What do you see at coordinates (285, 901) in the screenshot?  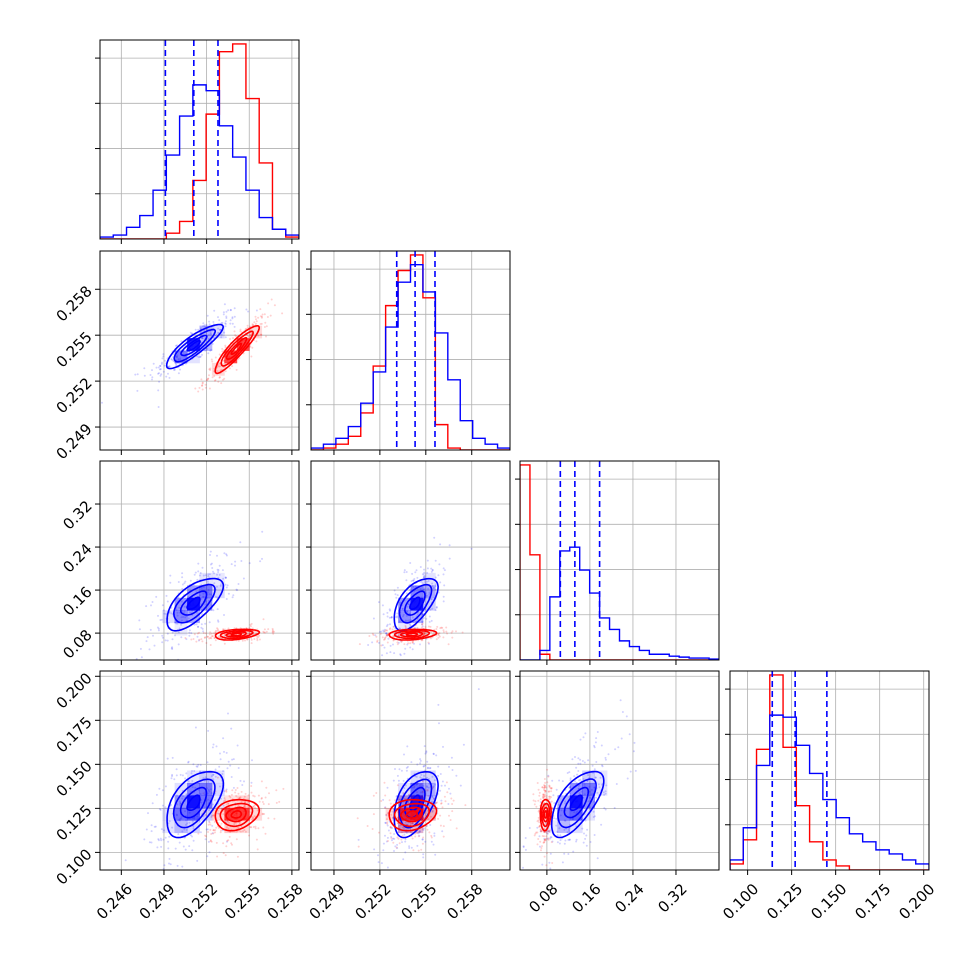 I see `x-tick-label: 0.258` at bounding box center [285, 901].